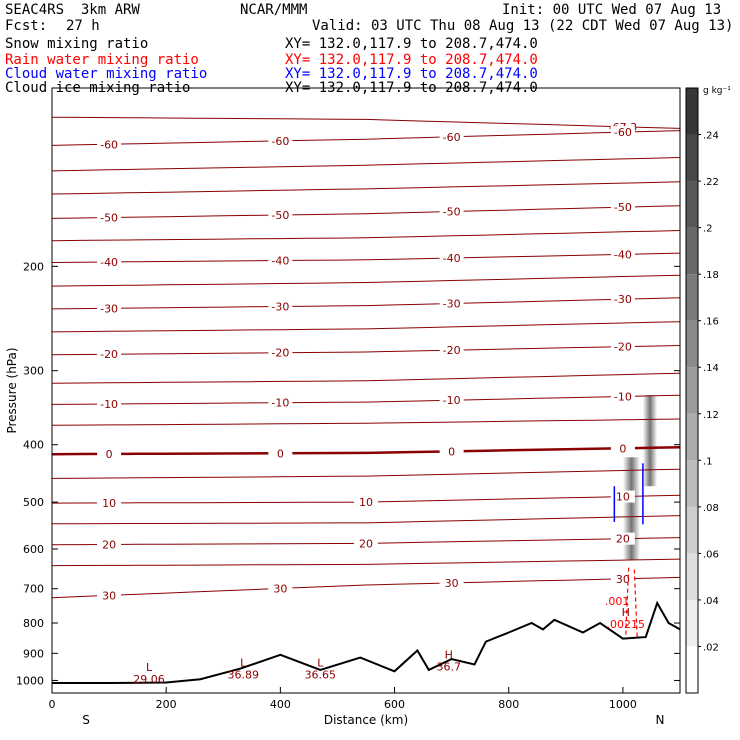 The width and height of the screenshot is (740, 740). What do you see at coordinates (711, 136) in the screenshot?
I see `colorbar-tick-label: .24` at bounding box center [711, 136].